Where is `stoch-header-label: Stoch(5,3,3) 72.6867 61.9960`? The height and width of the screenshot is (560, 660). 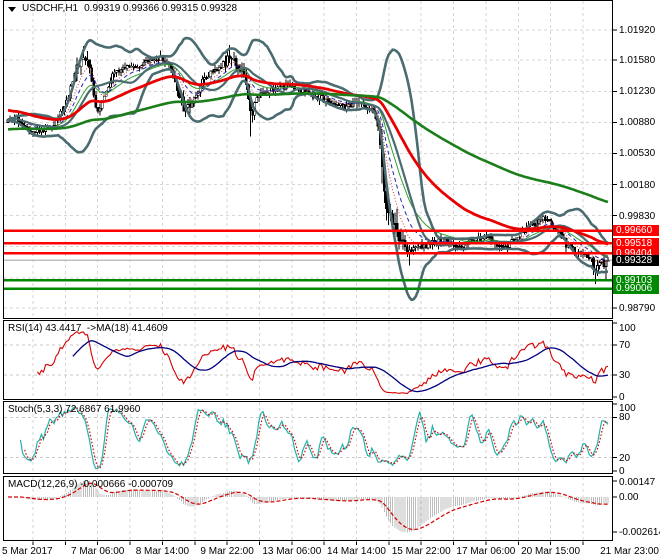 stoch-header-label: Stoch(5,3,3) 72.6867 61.9960 is located at coordinates (74, 409).